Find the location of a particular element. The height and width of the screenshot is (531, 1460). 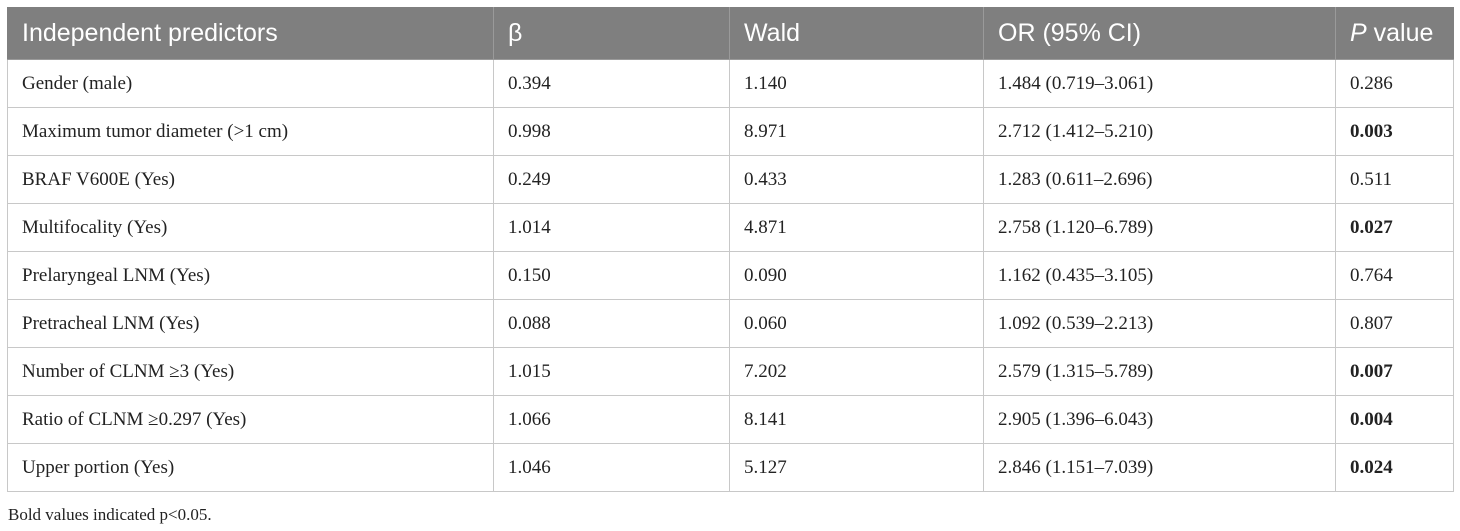

cell-p: 0.027 is located at coordinates (1394, 227).